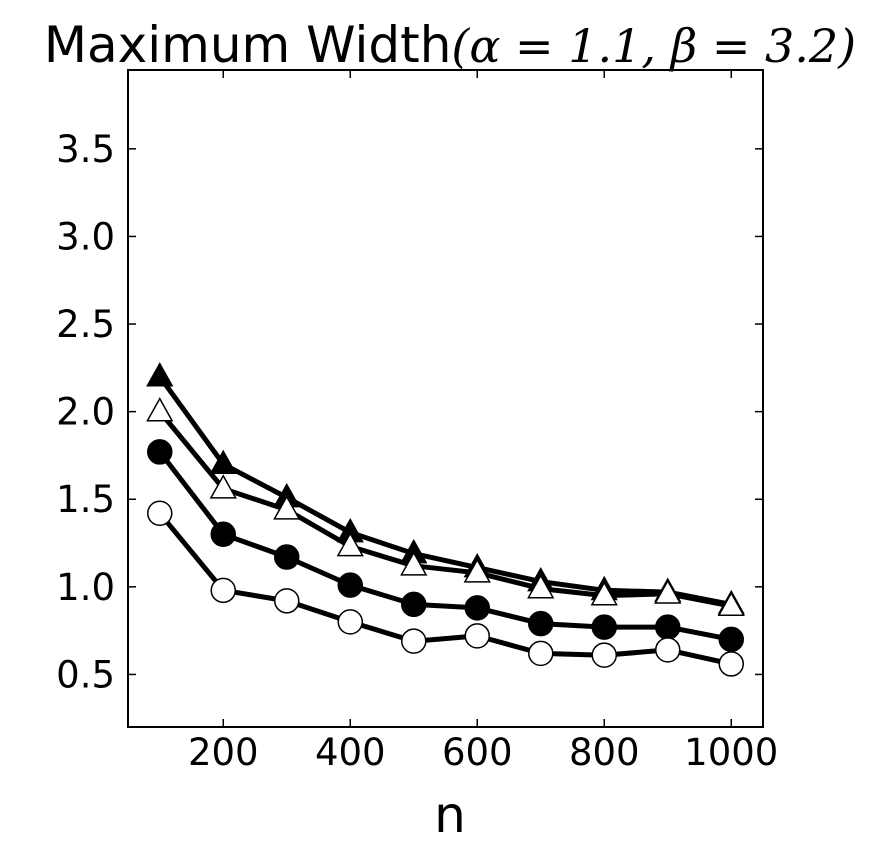 This screenshot has width=892, height=859. I want to click on y-tick-label: 1.5, so click(85, 499).